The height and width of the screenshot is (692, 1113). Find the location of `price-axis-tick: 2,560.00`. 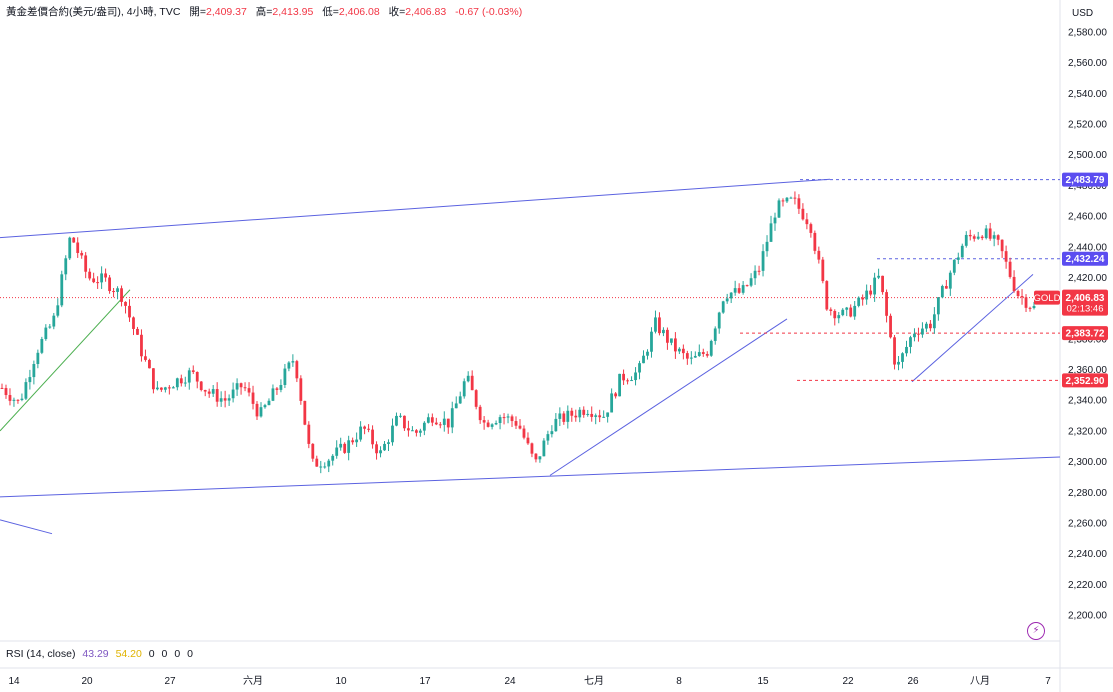

price-axis-tick: 2,560.00 is located at coordinates (1087, 63).